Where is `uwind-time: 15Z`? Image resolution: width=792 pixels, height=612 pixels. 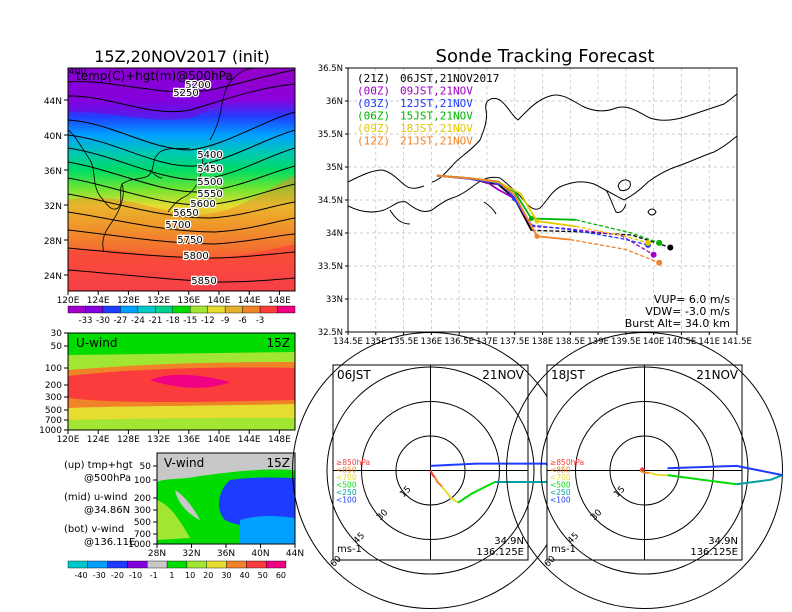
uwind-time: 15Z is located at coordinates (279, 343).